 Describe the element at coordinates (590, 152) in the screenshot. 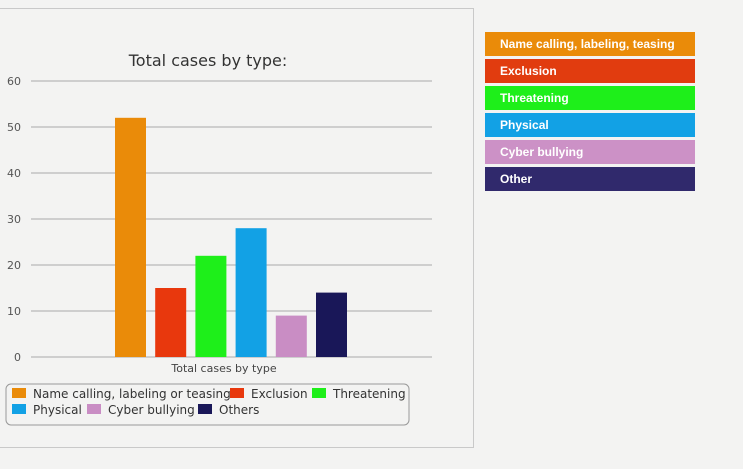

I see `side-legend-item: Cyber bullying` at that location.